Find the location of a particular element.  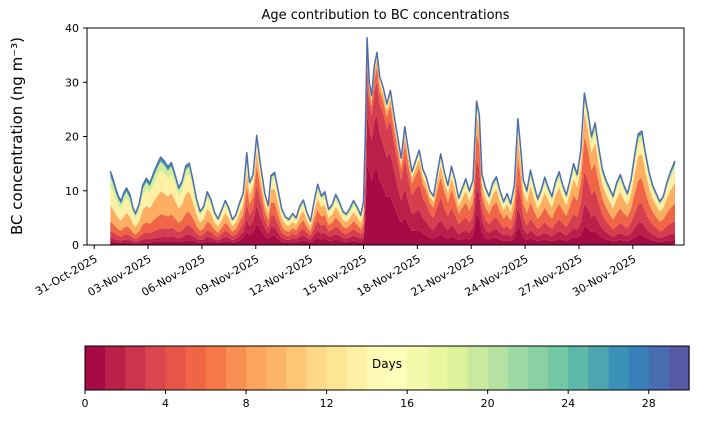

y-axis-label: BC concentration (ng m⁻³) is located at coordinates (17, 136).